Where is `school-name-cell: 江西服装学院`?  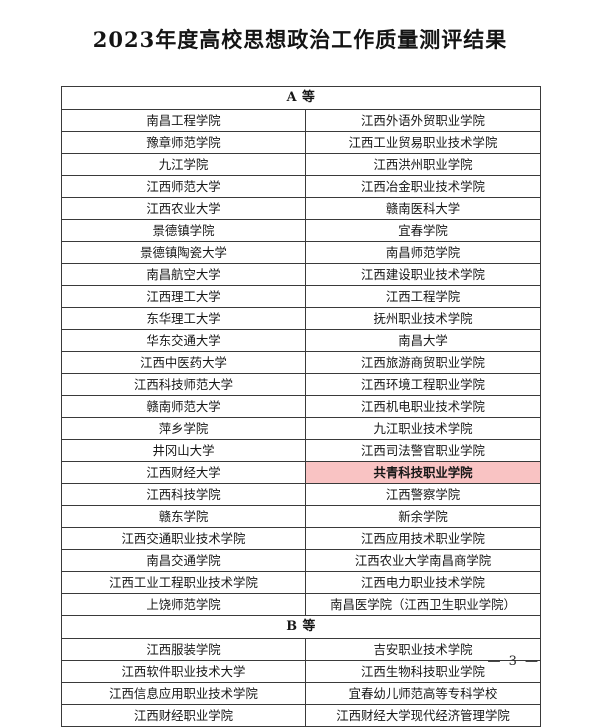
school-name-cell: 江西服装学院 is located at coordinates (183, 649).